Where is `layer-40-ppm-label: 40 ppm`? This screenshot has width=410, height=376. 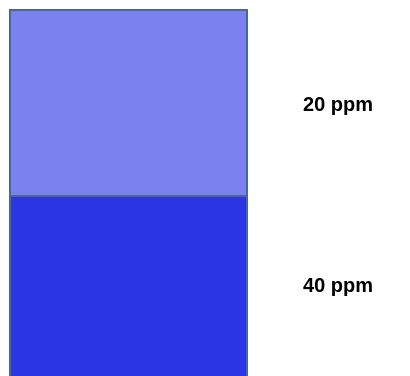 layer-40-ppm-label: 40 ppm is located at coordinates (338, 286).